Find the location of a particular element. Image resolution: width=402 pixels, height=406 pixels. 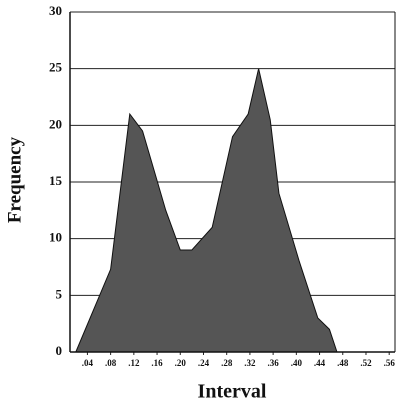

x-tick-label: .36 is located at coordinates (274, 363).